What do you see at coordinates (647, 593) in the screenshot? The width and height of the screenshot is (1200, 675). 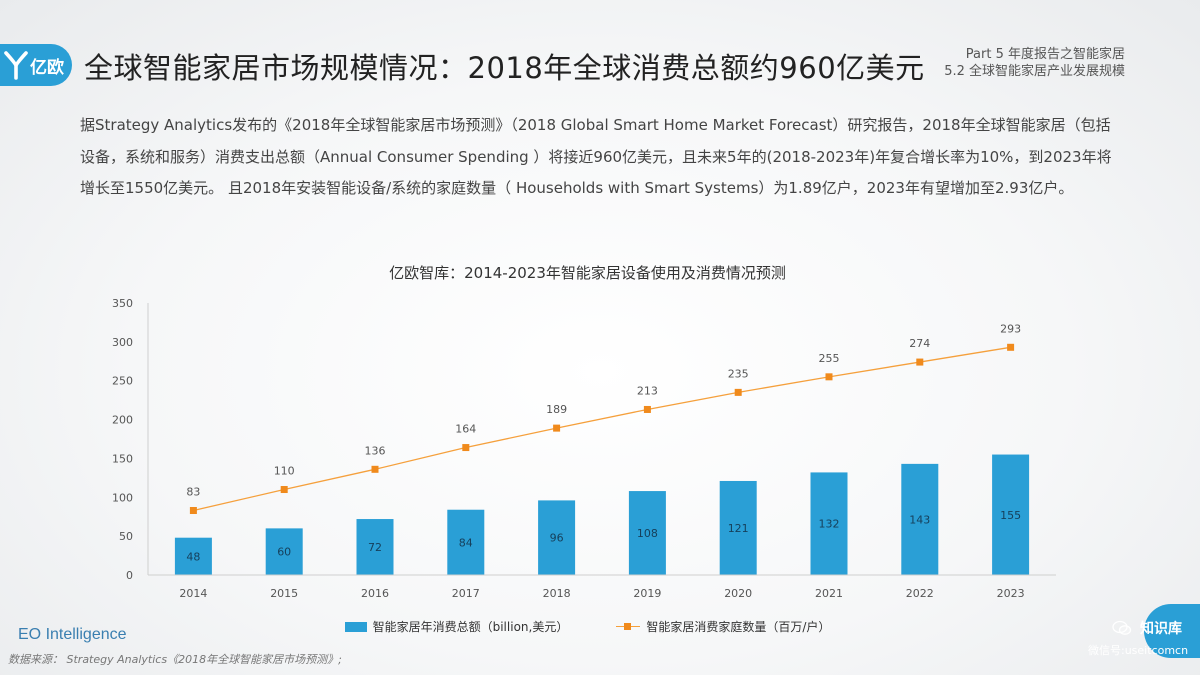 I see `x-tick-label: 2019` at bounding box center [647, 593].